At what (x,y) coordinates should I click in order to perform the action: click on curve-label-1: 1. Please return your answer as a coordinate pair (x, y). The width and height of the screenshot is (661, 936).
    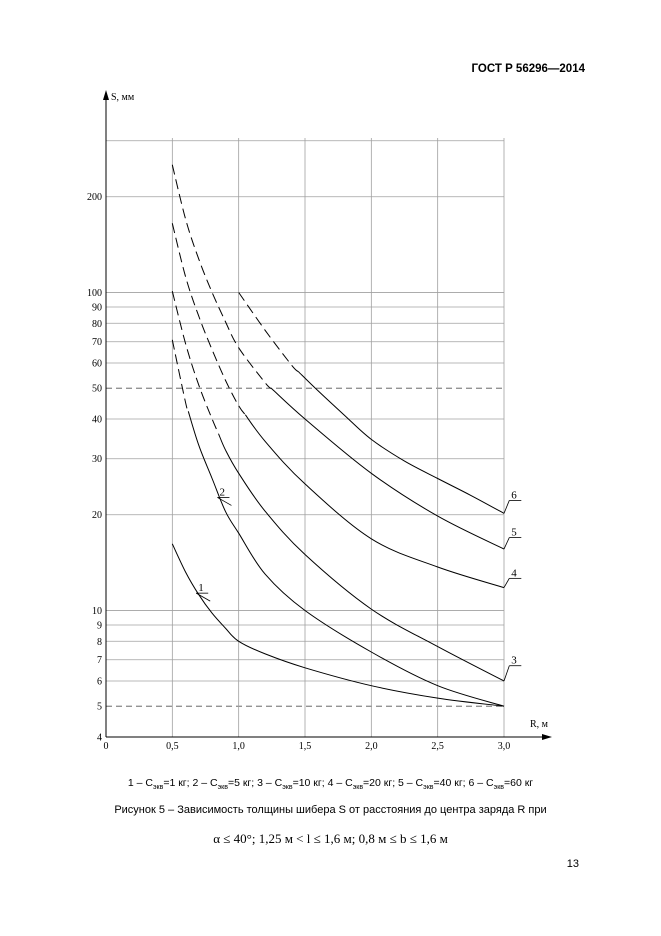
    Looking at the image, I should click on (201, 588).